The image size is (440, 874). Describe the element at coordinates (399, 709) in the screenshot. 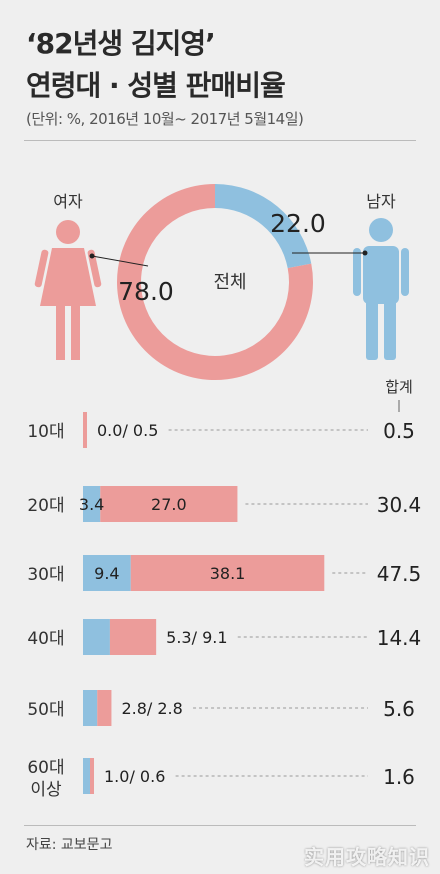

I see `bar-total-label: 5.6` at that location.